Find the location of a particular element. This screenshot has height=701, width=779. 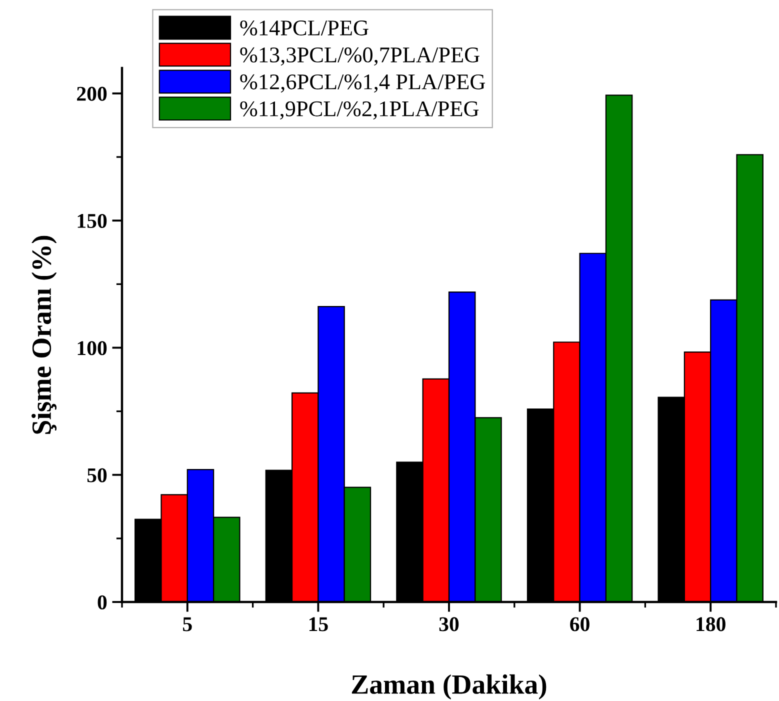

x-tick-label: 60 is located at coordinates (580, 624).